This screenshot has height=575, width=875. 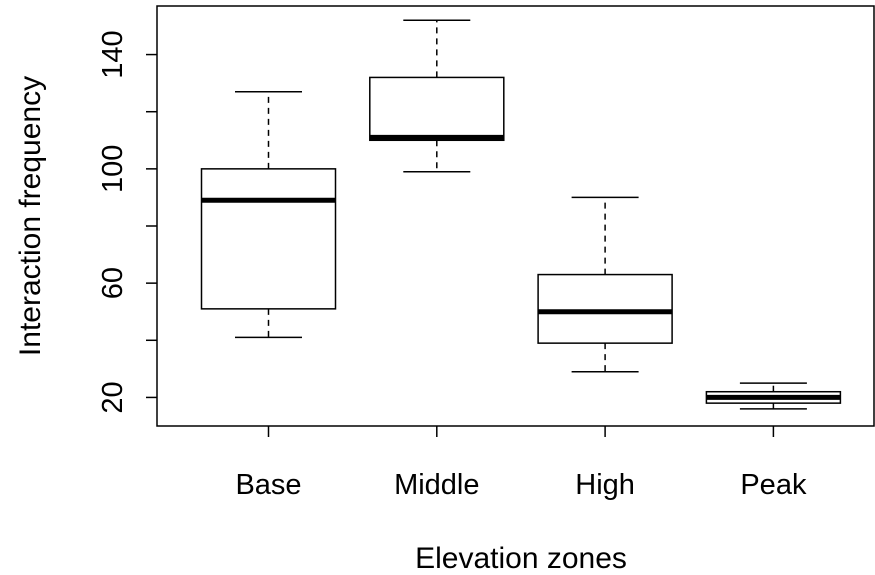 What do you see at coordinates (521, 463) in the screenshot?
I see `x-axis: Base Middle High Peak` at bounding box center [521, 463].